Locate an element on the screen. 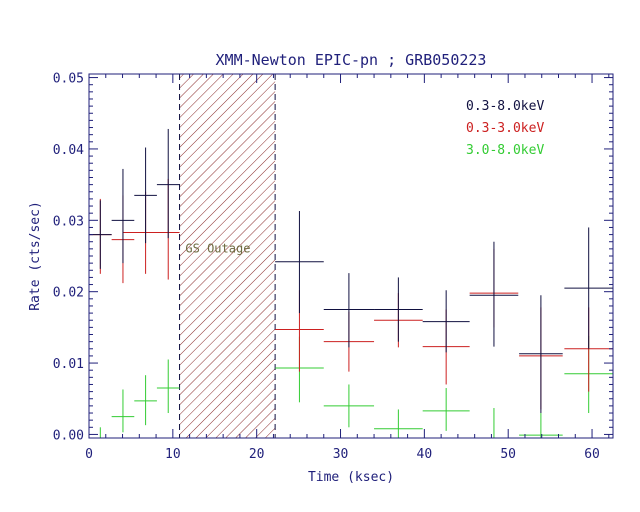 The width and height of the screenshot is (640, 512). y-axis-label: Rate (cts/sec) is located at coordinates (35, 256).